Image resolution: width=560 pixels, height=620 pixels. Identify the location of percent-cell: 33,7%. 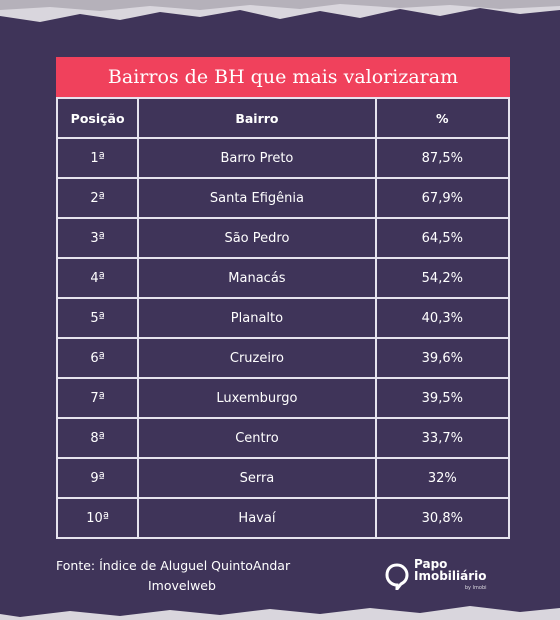
(442, 438).